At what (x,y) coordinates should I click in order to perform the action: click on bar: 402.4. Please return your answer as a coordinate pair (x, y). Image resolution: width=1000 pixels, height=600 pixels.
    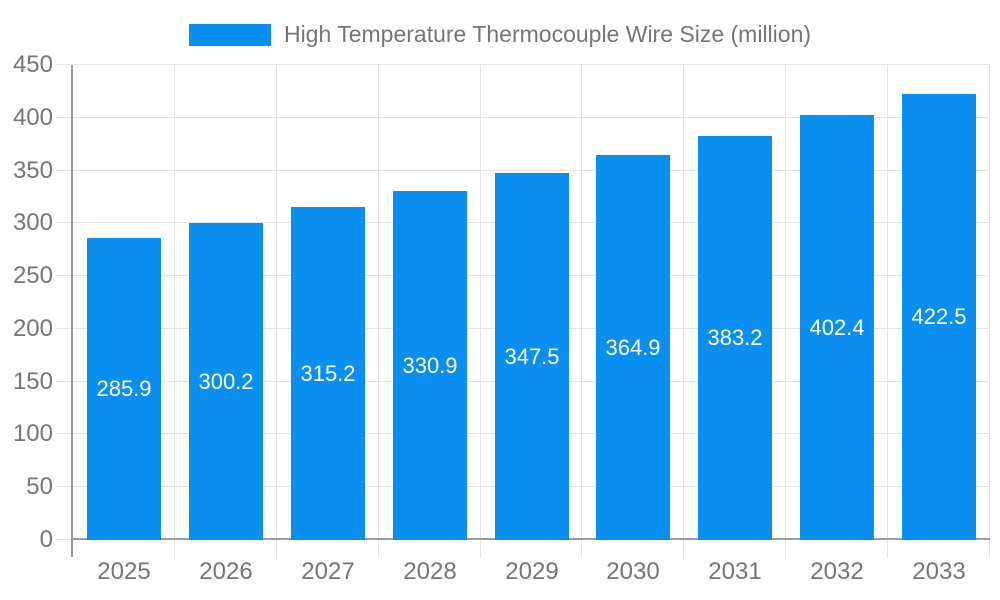
    Looking at the image, I should click on (837, 327).